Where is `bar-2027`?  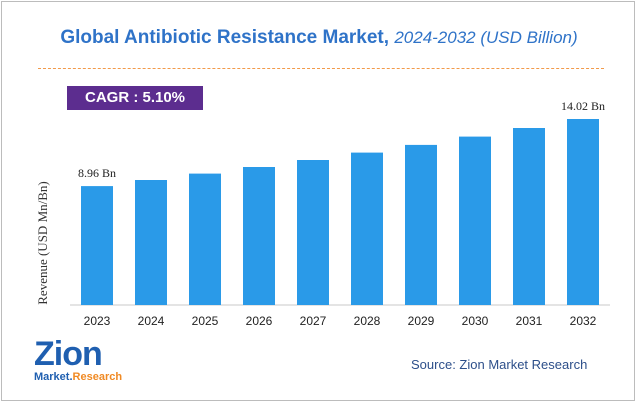
bar-2027 is located at coordinates (313, 232).